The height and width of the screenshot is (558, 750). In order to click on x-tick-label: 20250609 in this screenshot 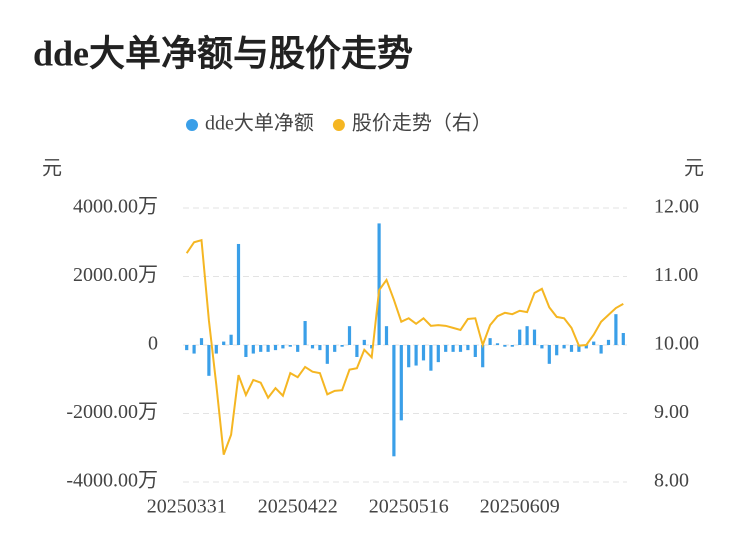, I will do `click(520, 507)`.